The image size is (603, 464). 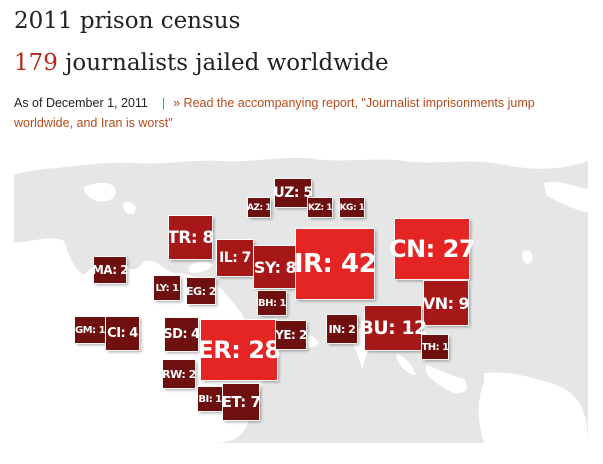 What do you see at coordinates (81, 103) in the screenshot?
I see `census-date: As of December 1, 2011` at bounding box center [81, 103].